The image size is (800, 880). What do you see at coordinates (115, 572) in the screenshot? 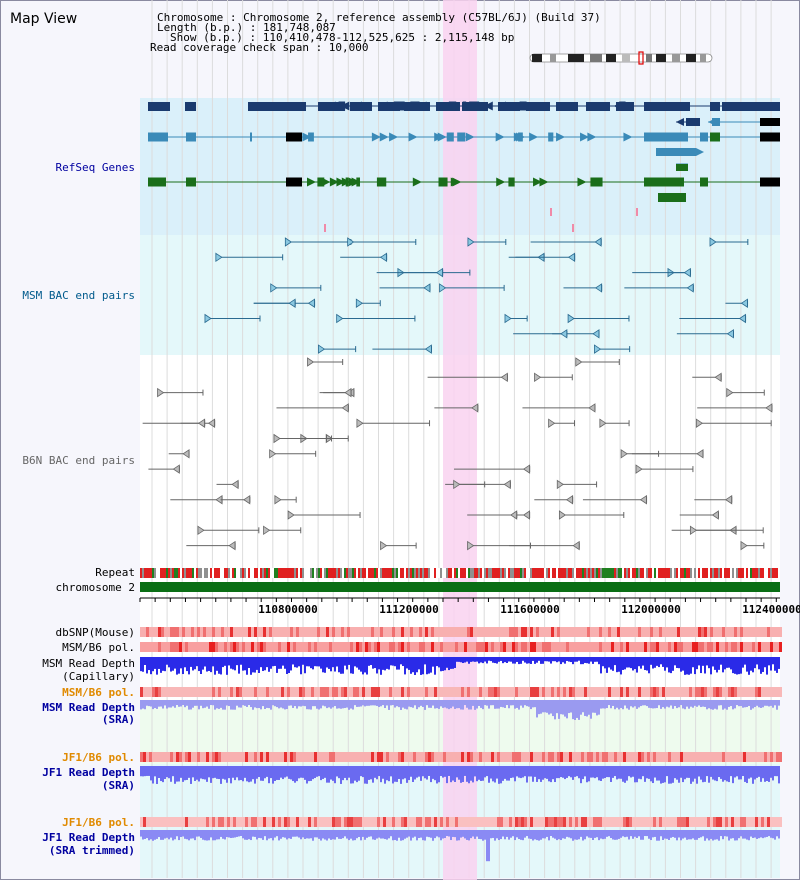
I see `repeat-label: Repeat` at bounding box center [115, 572].